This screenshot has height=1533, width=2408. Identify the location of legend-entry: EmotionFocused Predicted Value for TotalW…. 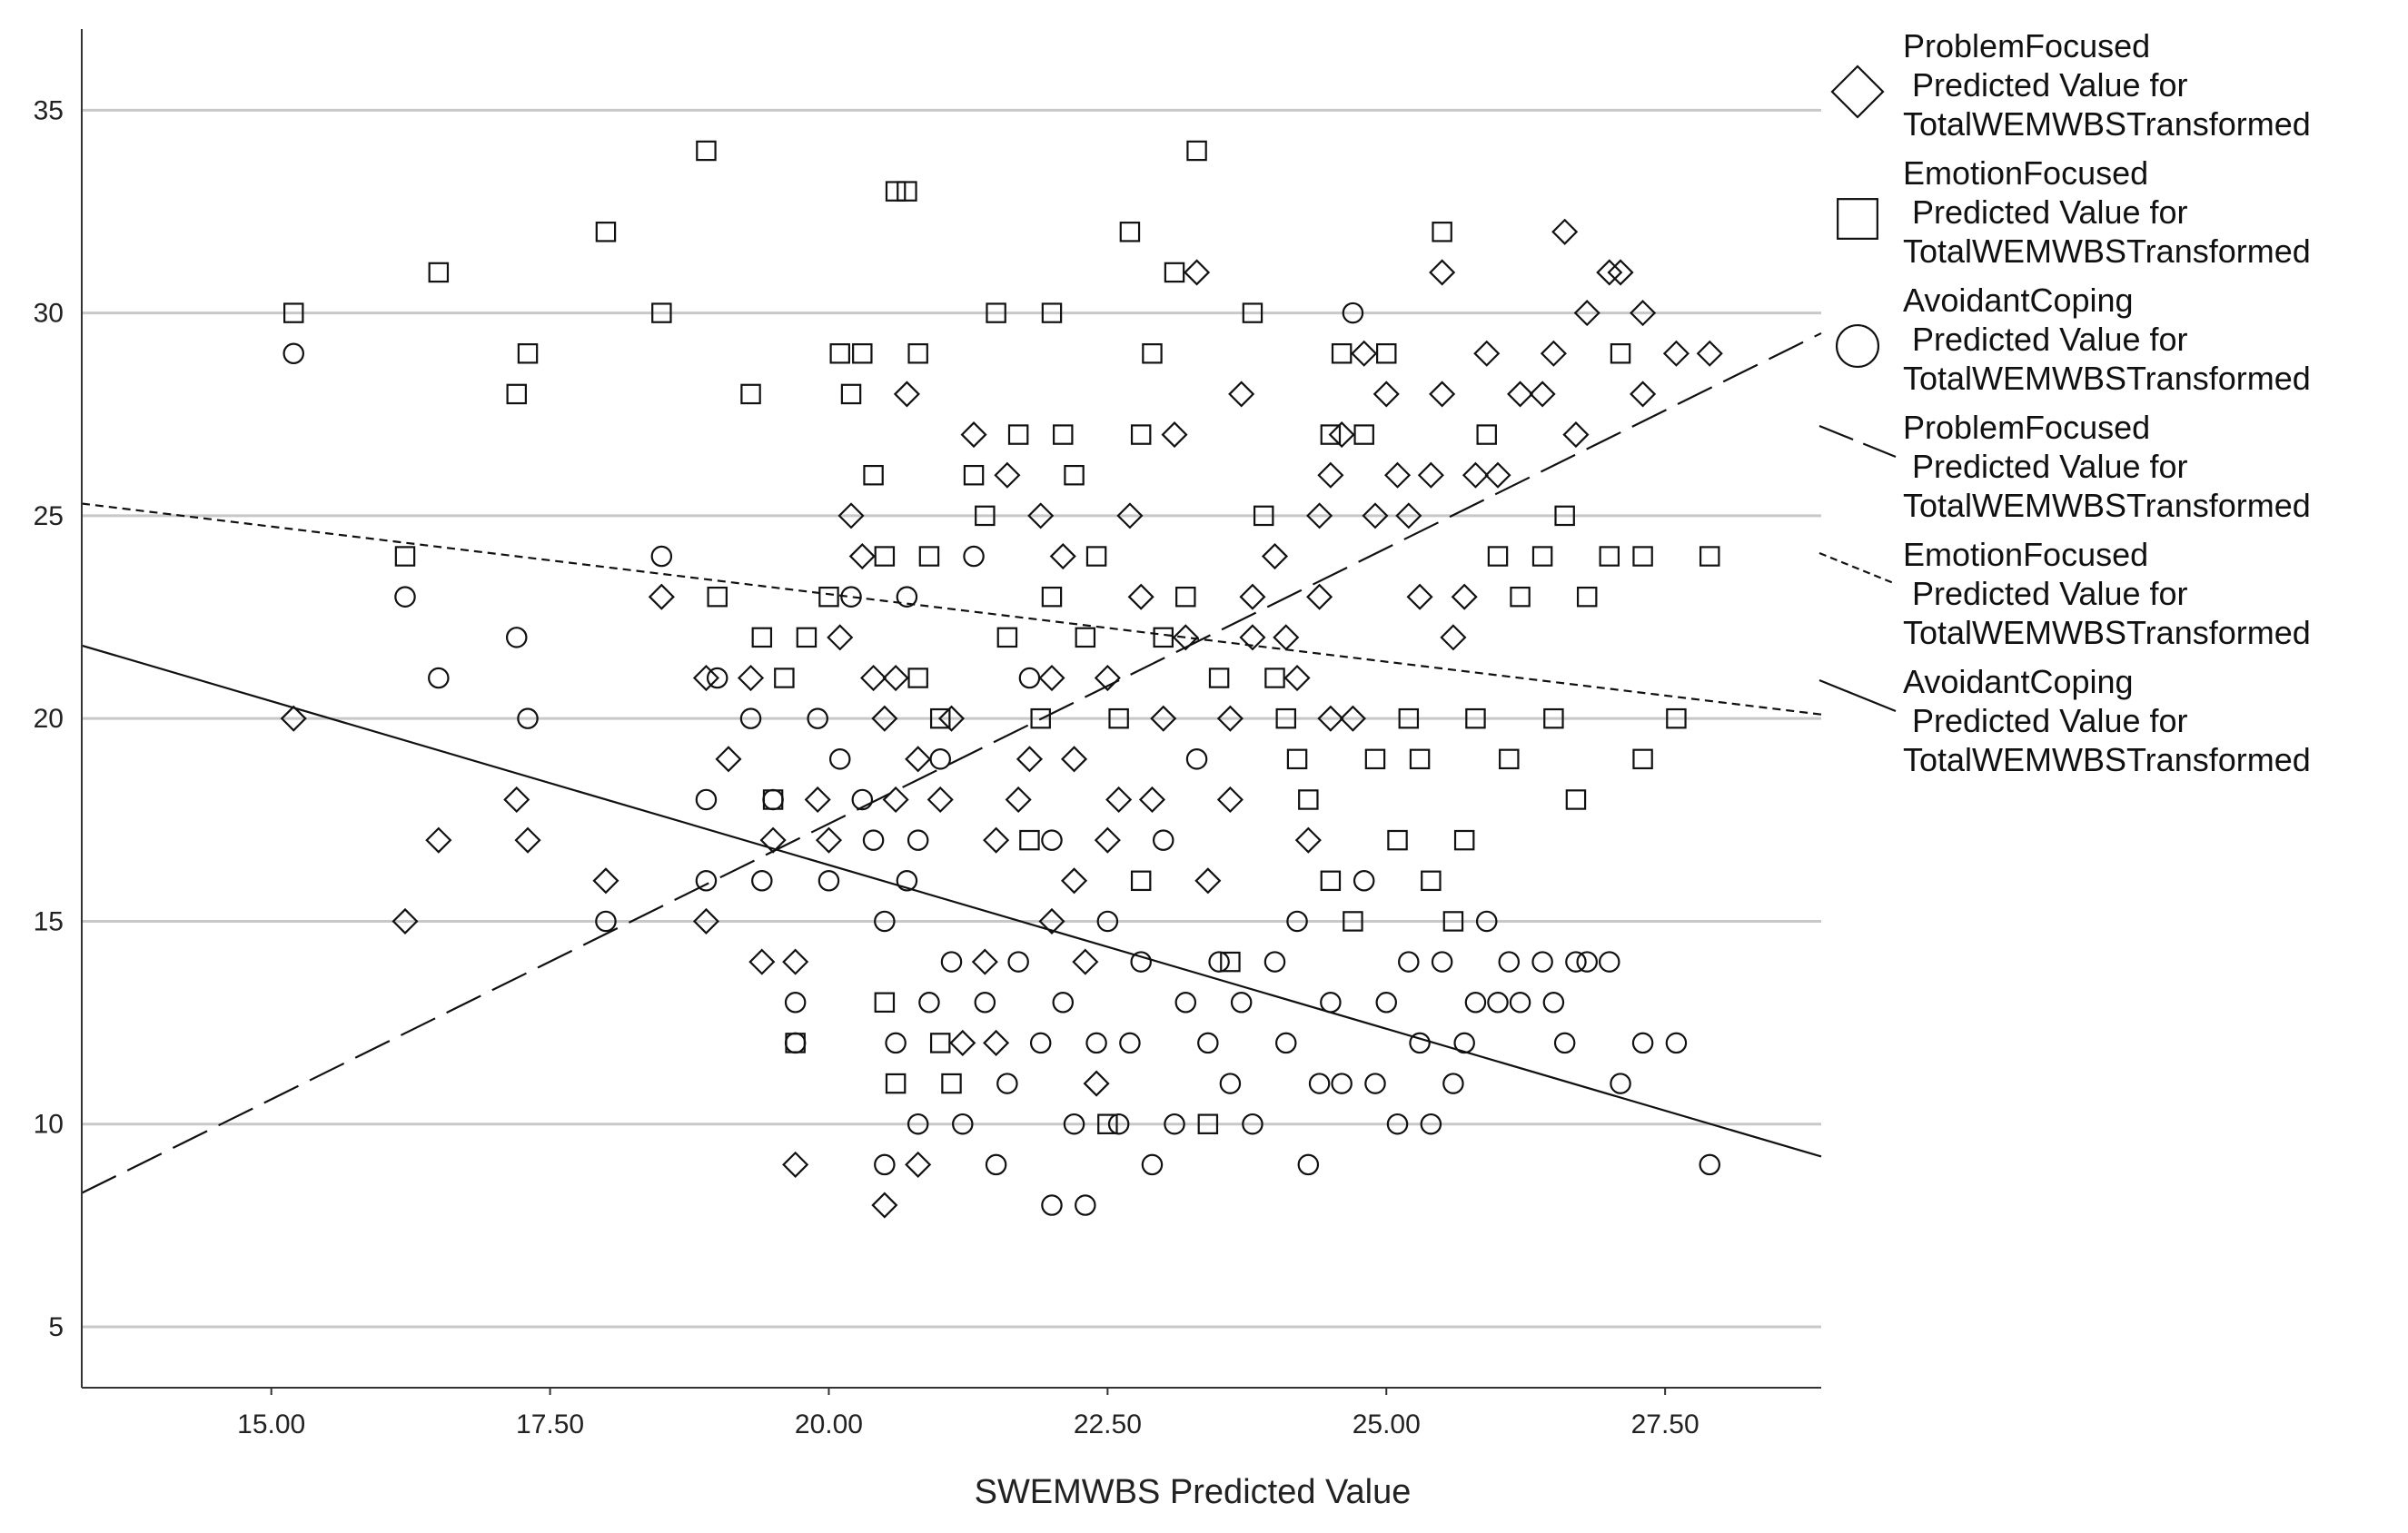
(2074, 212).